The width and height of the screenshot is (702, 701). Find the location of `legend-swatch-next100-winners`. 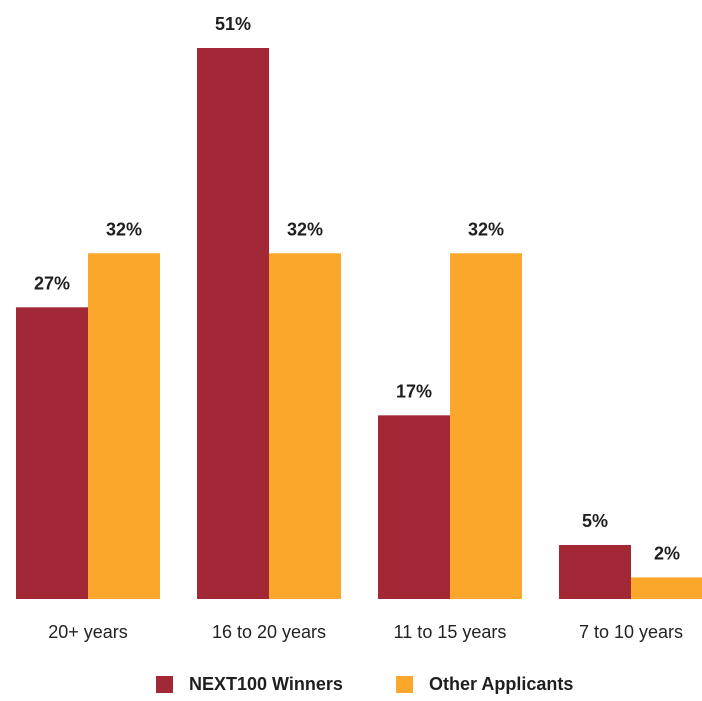

legend-swatch-next100-winners is located at coordinates (164, 684).